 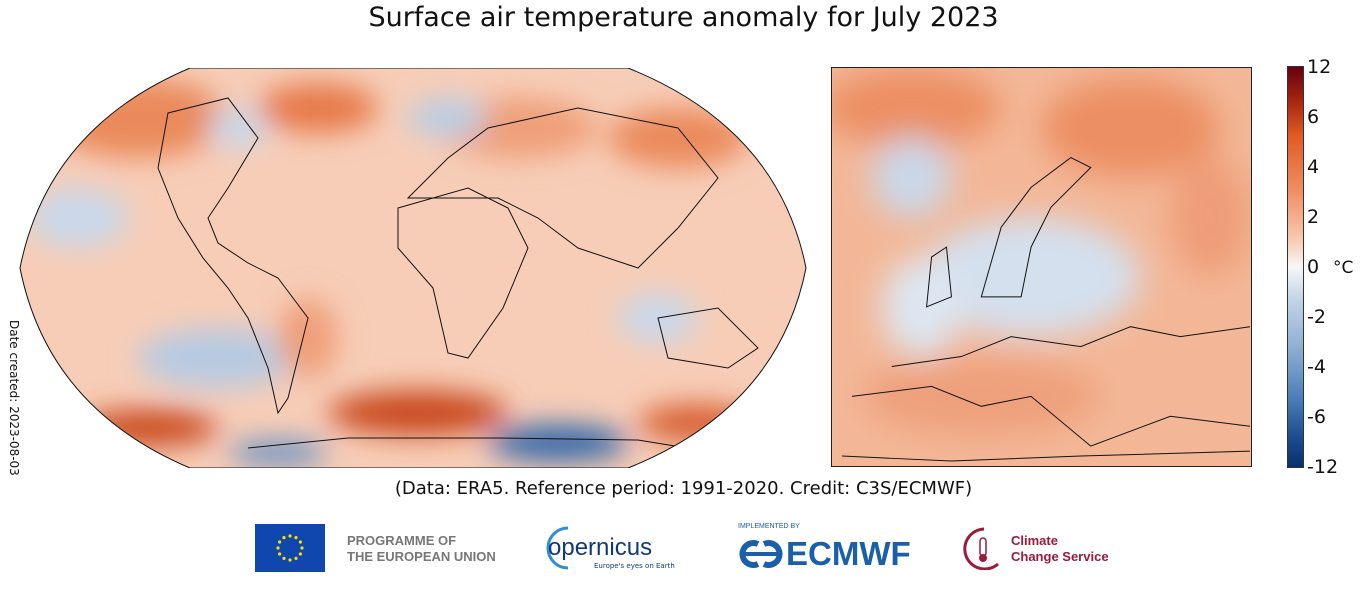 What do you see at coordinates (634, 566) in the screenshot?
I see `copernicus-tagline: Europe's eyes on Earth` at bounding box center [634, 566].